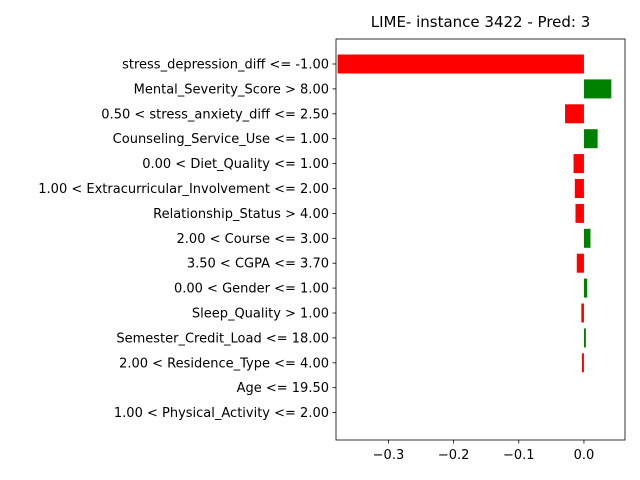 This screenshot has width=640, height=480. Describe the element at coordinates (484, 451) in the screenshot. I see `x-ticks-group: −0.3 −0.2 −0.1 0.0` at that location.